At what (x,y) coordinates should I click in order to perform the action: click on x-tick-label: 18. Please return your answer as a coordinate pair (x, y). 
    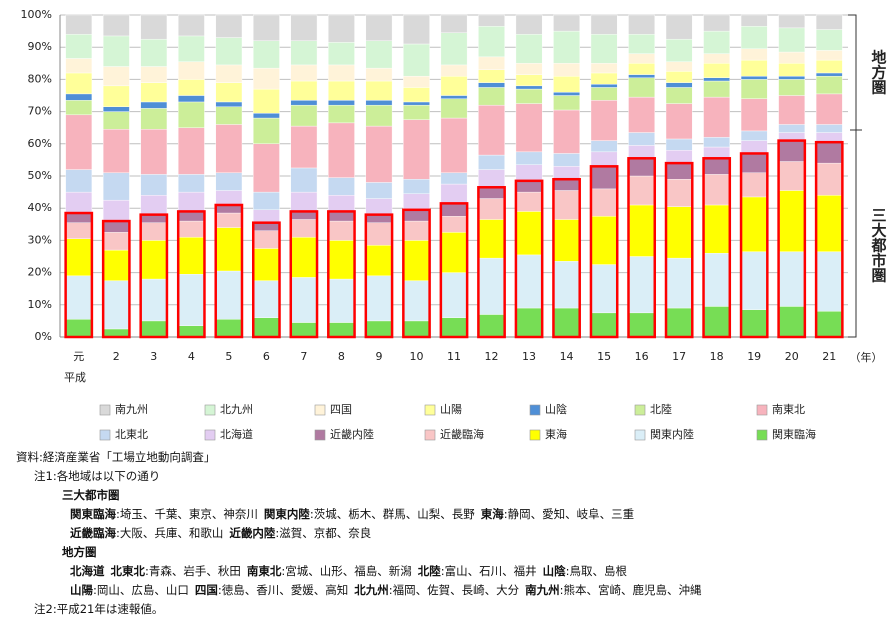
    Looking at the image, I should click on (717, 356).